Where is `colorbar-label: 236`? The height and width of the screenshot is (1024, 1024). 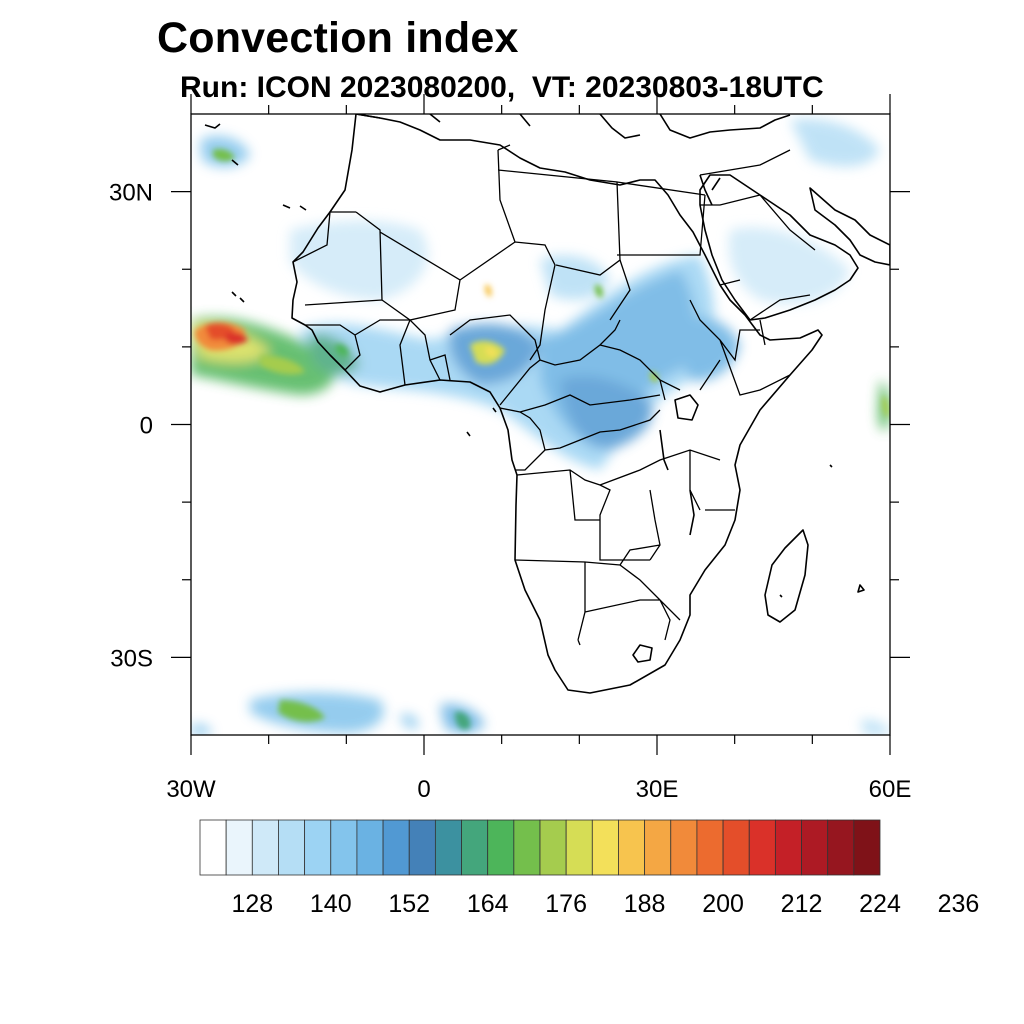
colorbar-label: 236 is located at coordinates (959, 904).